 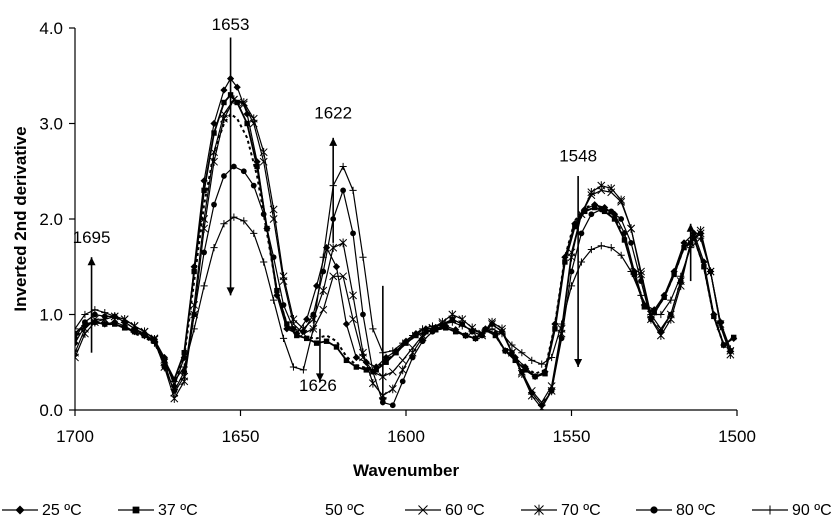 I want to click on legend-item: 50 ºC, so click(x=345, y=510).